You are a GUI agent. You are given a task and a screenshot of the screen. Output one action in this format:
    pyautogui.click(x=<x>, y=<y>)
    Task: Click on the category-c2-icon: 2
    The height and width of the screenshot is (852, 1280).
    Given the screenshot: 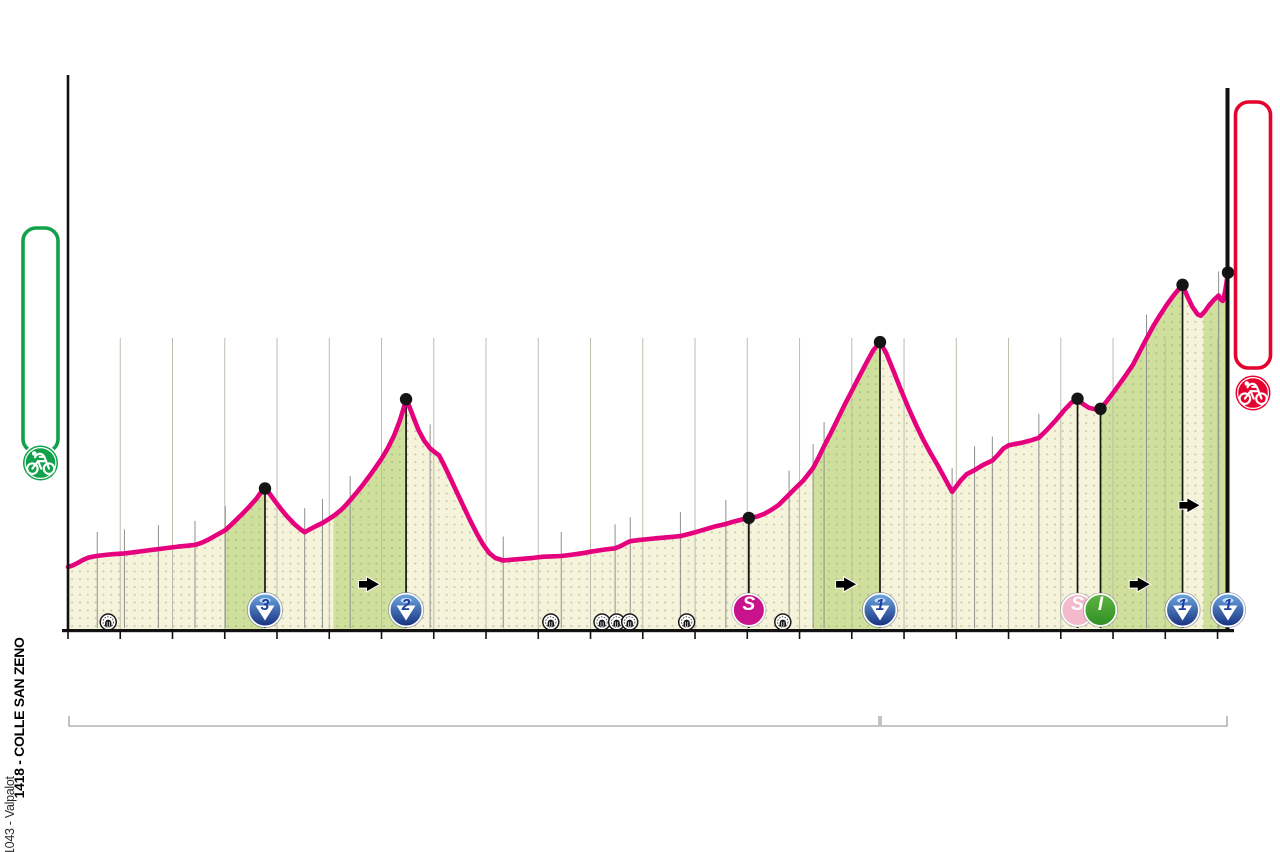 What is the action you would take?
    pyautogui.click(x=406, y=610)
    